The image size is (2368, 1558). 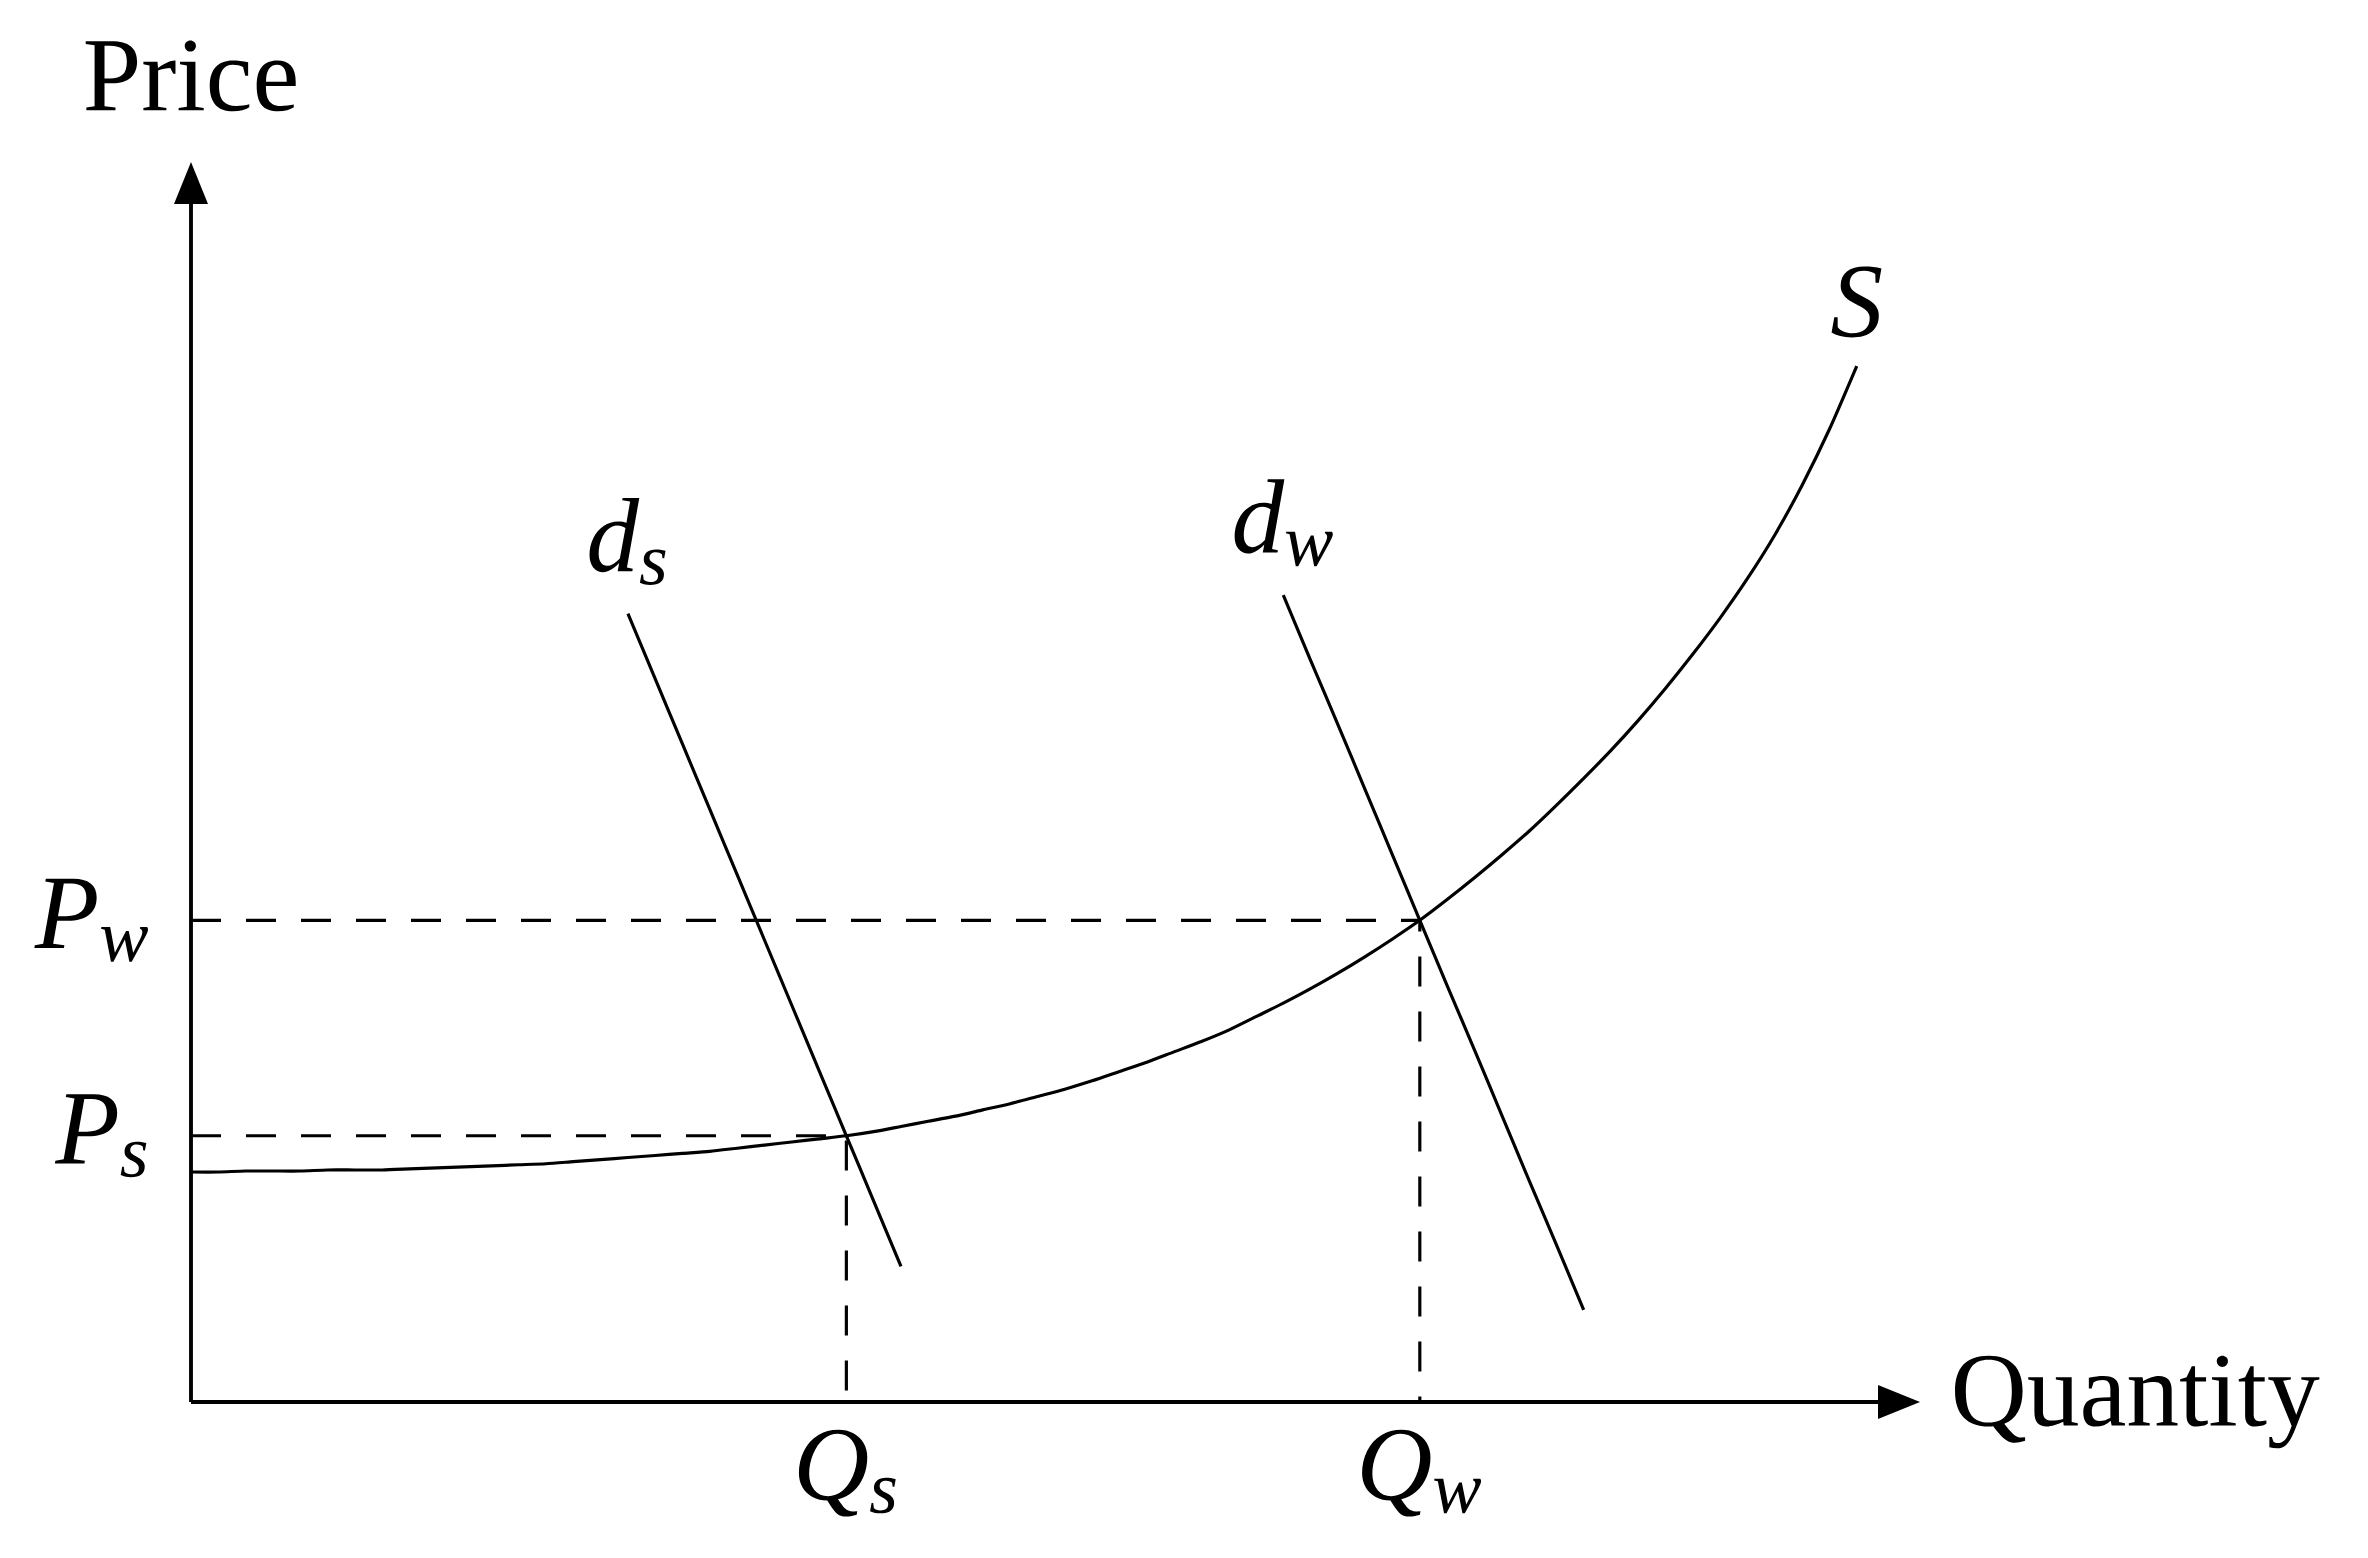 What do you see at coordinates (190, 76) in the screenshot?
I see `y-axis-title: Price` at bounding box center [190, 76].